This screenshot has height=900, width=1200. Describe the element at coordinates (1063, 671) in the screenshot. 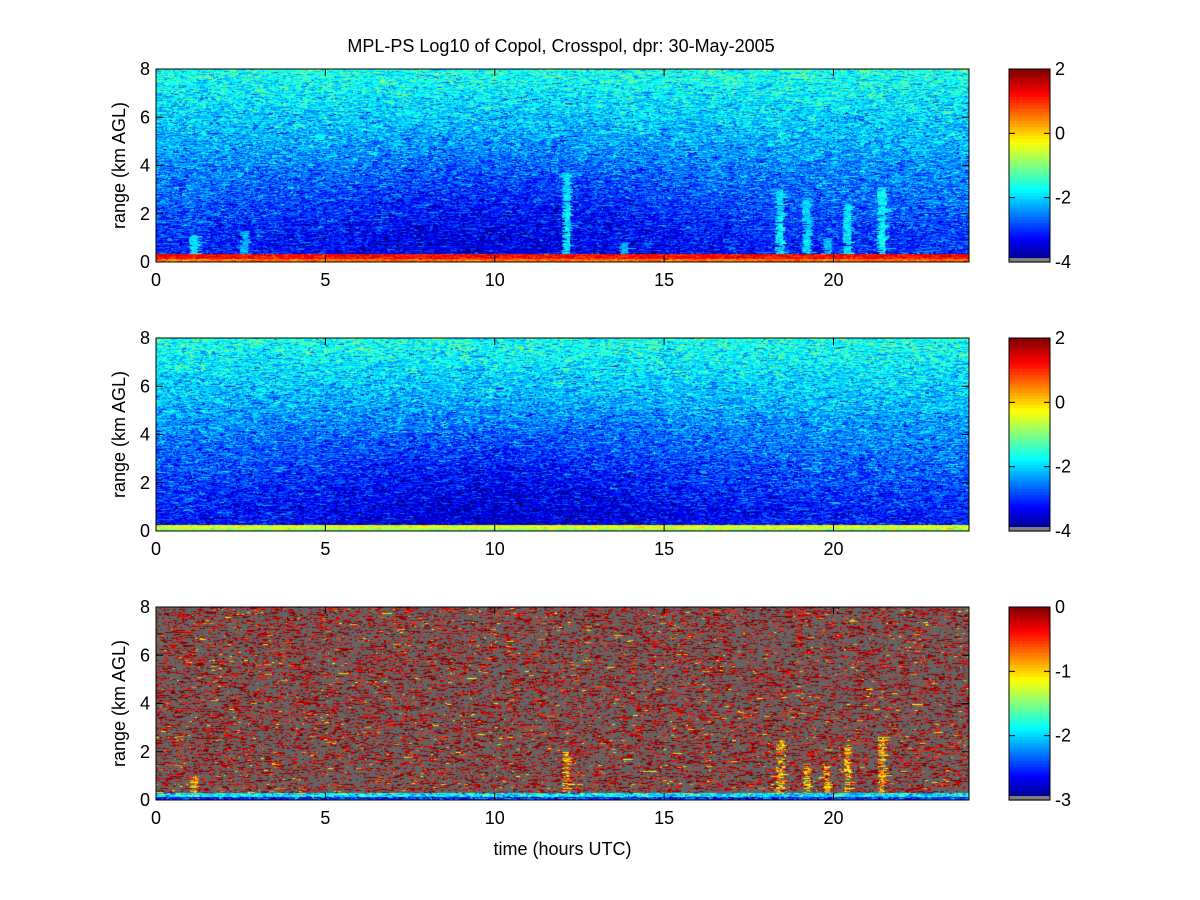

I see `colorbar-tick-label: -1` at that location.